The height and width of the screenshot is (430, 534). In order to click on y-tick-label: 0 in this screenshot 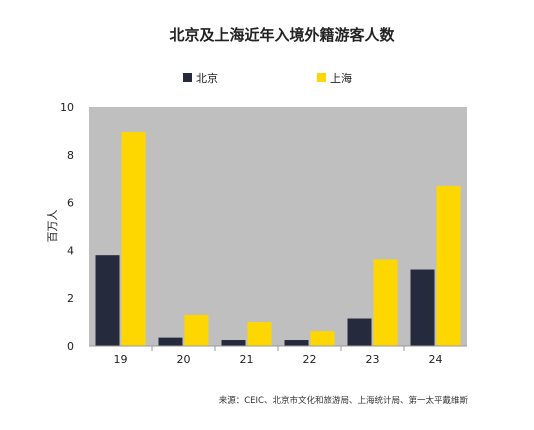, I will do `click(70, 346)`.